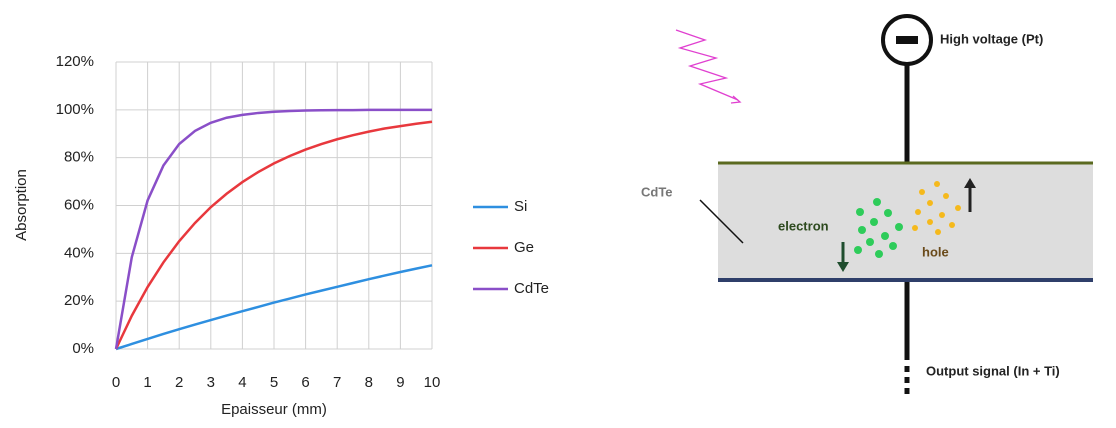  Describe the element at coordinates (707, 65) in the screenshot. I see `photon` at that location.